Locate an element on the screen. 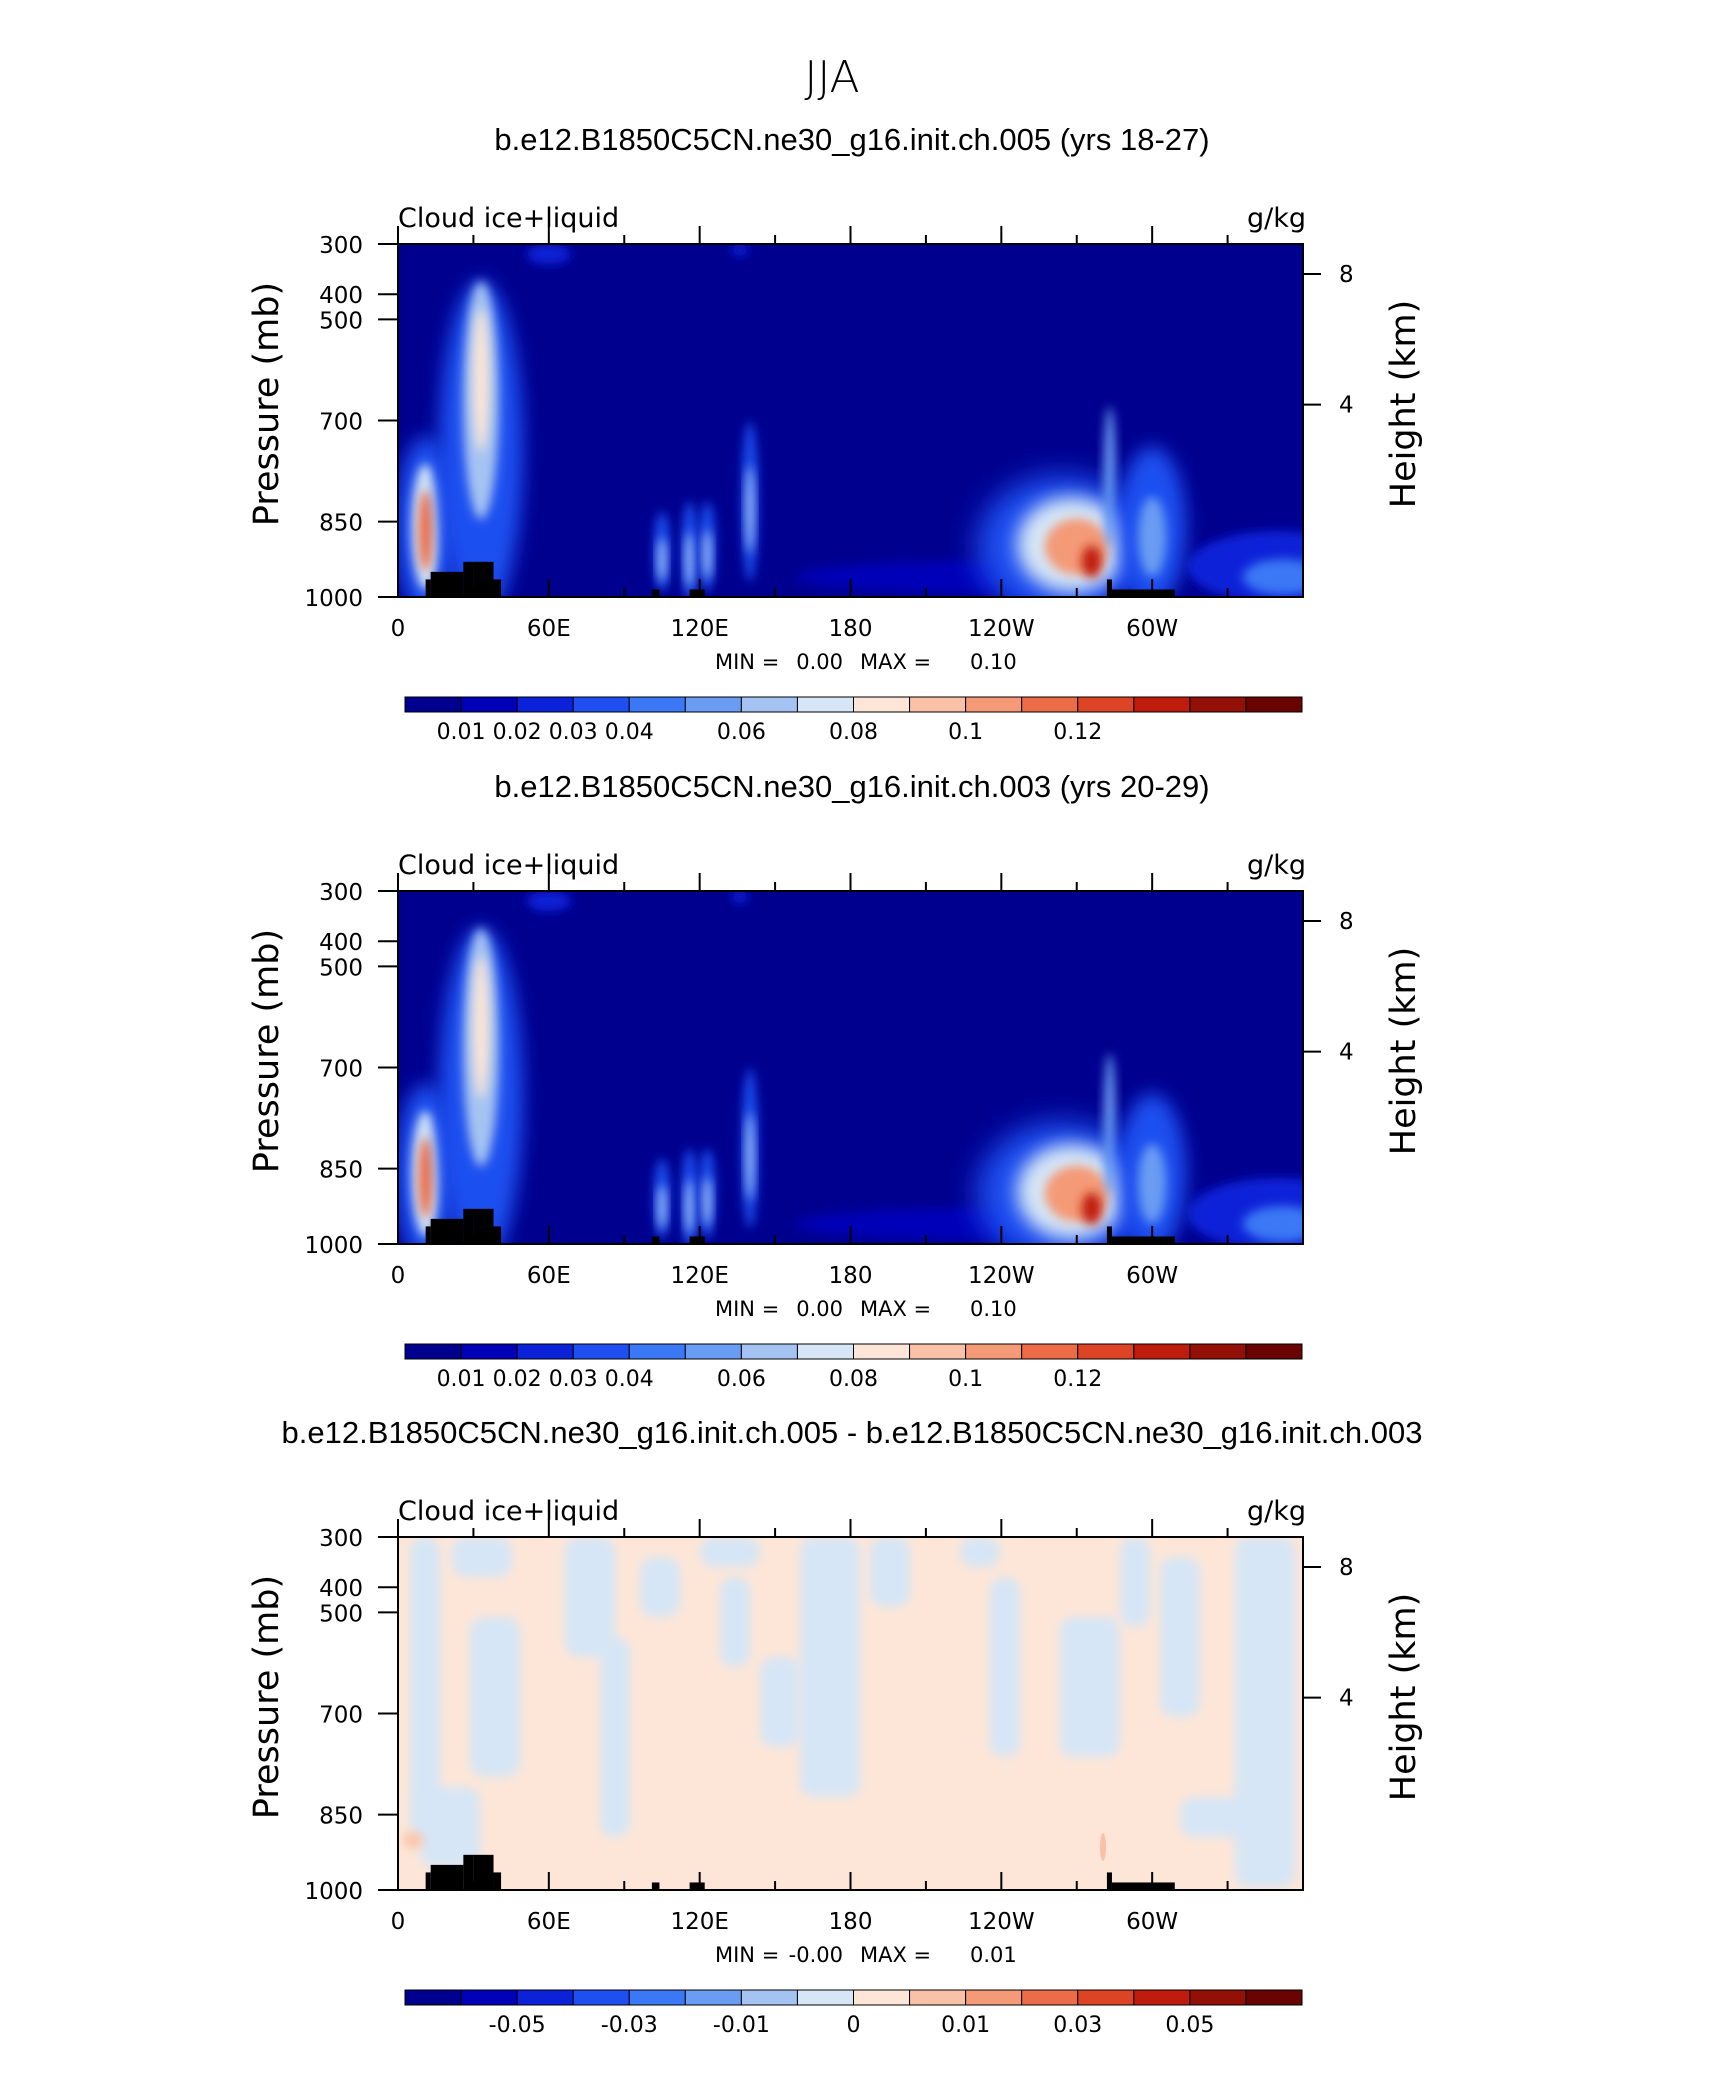 The image size is (1710, 2074). colorbar-label: 0.03 is located at coordinates (1077, 2025).